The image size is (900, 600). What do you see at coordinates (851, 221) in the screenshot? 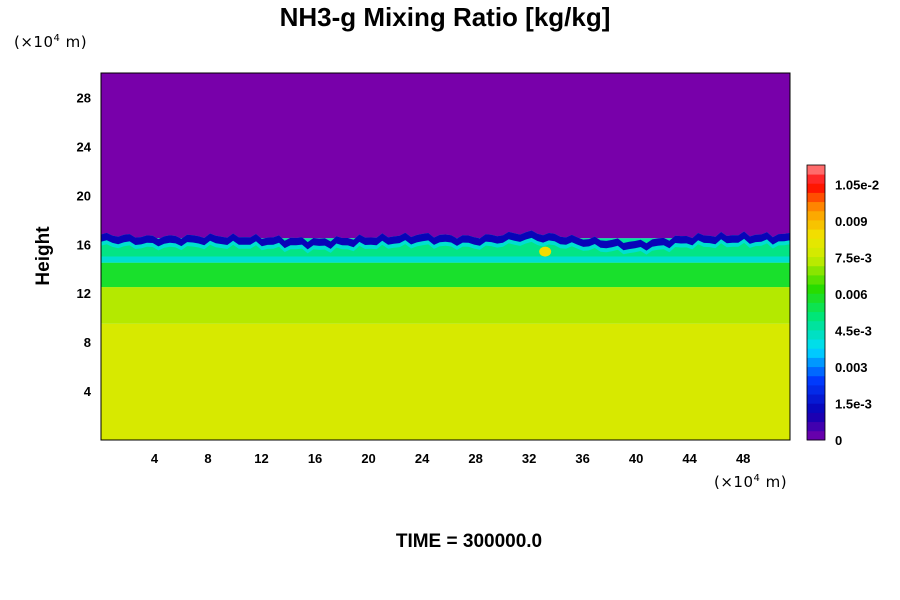
I see `colorbar-tick-label: 0.009` at bounding box center [851, 221].